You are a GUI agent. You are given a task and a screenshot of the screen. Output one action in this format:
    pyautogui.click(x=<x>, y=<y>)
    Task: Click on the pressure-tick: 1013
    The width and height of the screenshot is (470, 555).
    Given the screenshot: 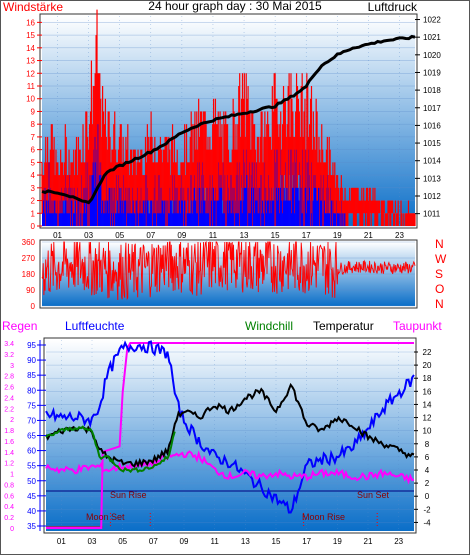 What is the action you would take?
    pyautogui.click(x=432, y=178)
    